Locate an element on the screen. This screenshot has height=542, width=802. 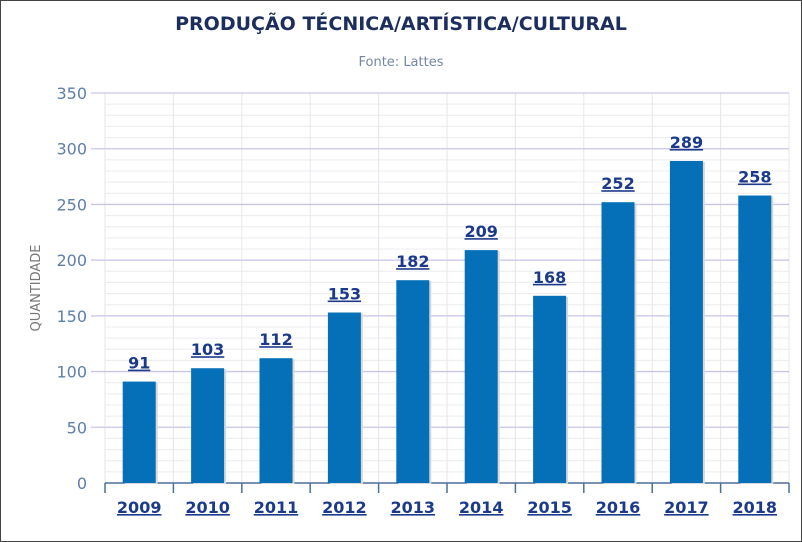
x-tick-label-2013: 2013 is located at coordinates (413, 507).